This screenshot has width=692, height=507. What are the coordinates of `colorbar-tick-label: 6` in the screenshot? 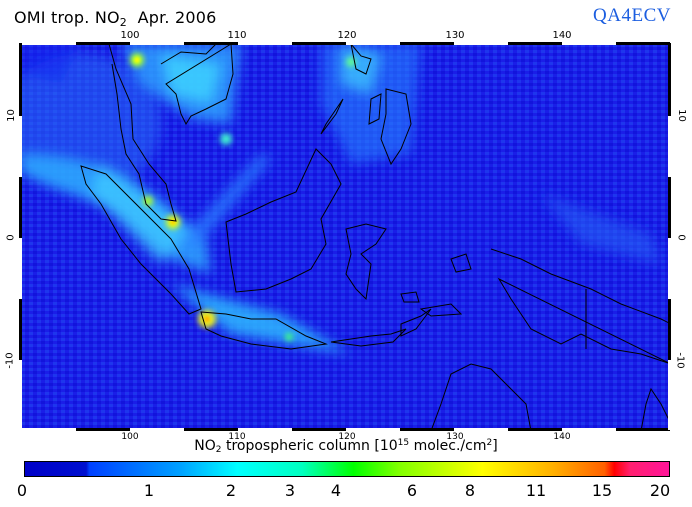 It's located at (412, 490).